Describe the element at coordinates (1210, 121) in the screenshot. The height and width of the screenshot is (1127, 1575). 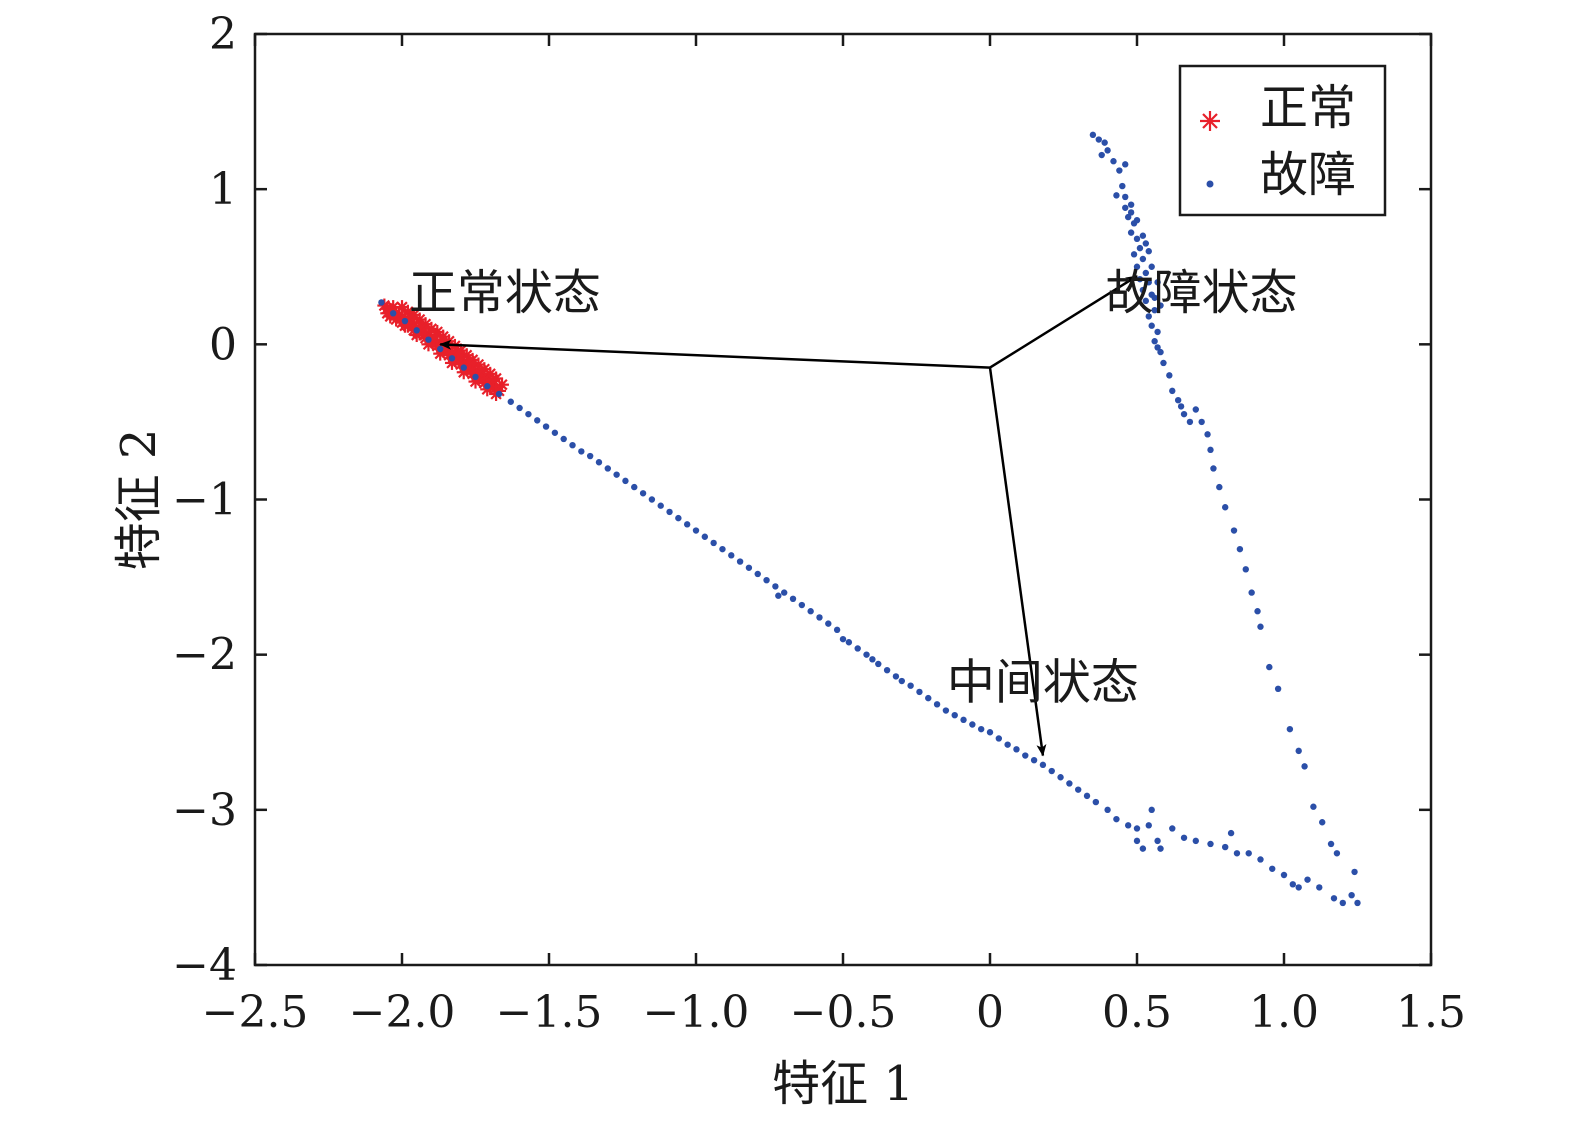
I see `legend-marker-normal` at that location.